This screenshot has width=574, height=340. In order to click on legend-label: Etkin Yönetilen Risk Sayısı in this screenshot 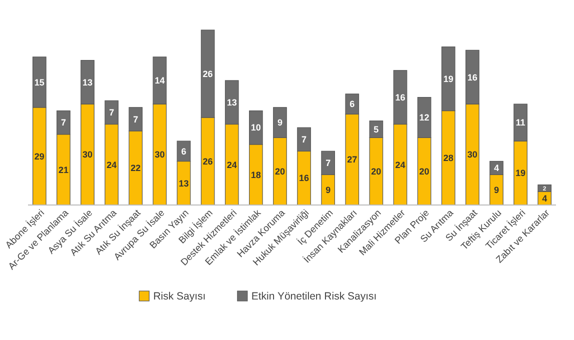, I will do `click(314, 296)`.